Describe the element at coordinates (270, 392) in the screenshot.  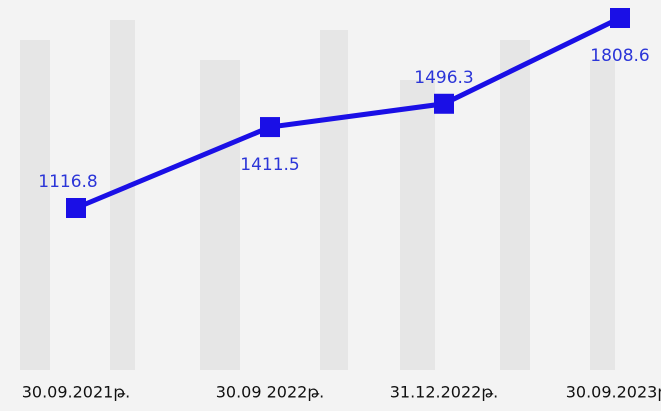
I see `x-tick-label: 30.09 2022թ.` at that location.